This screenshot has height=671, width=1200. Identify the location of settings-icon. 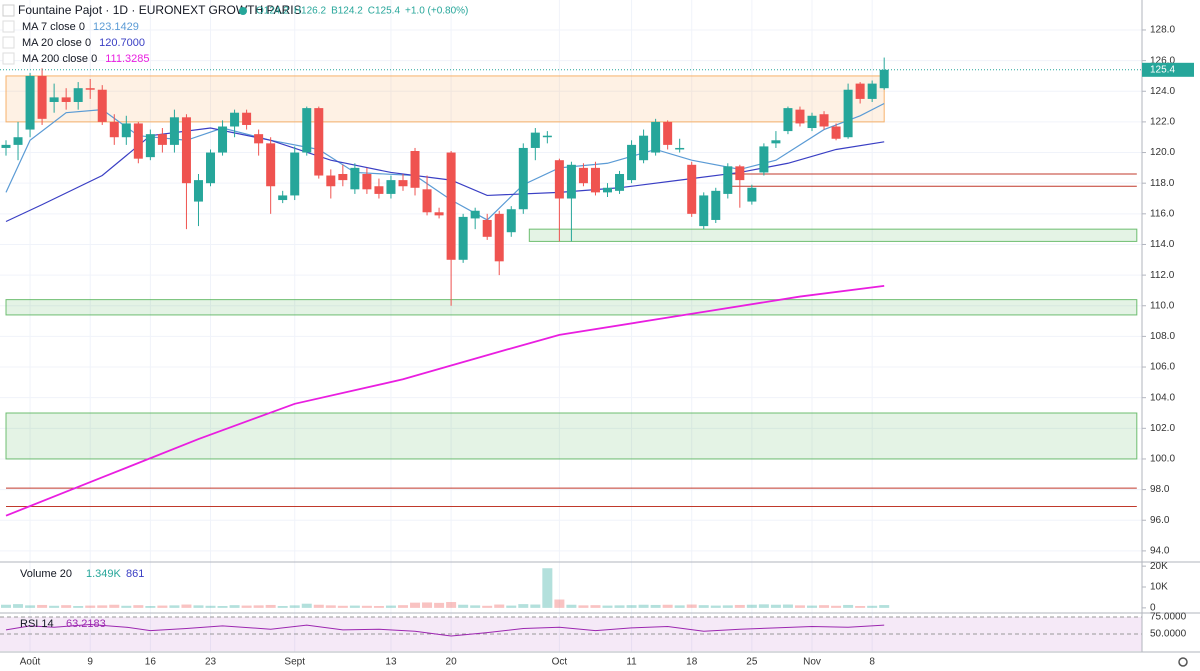
(1183, 662).